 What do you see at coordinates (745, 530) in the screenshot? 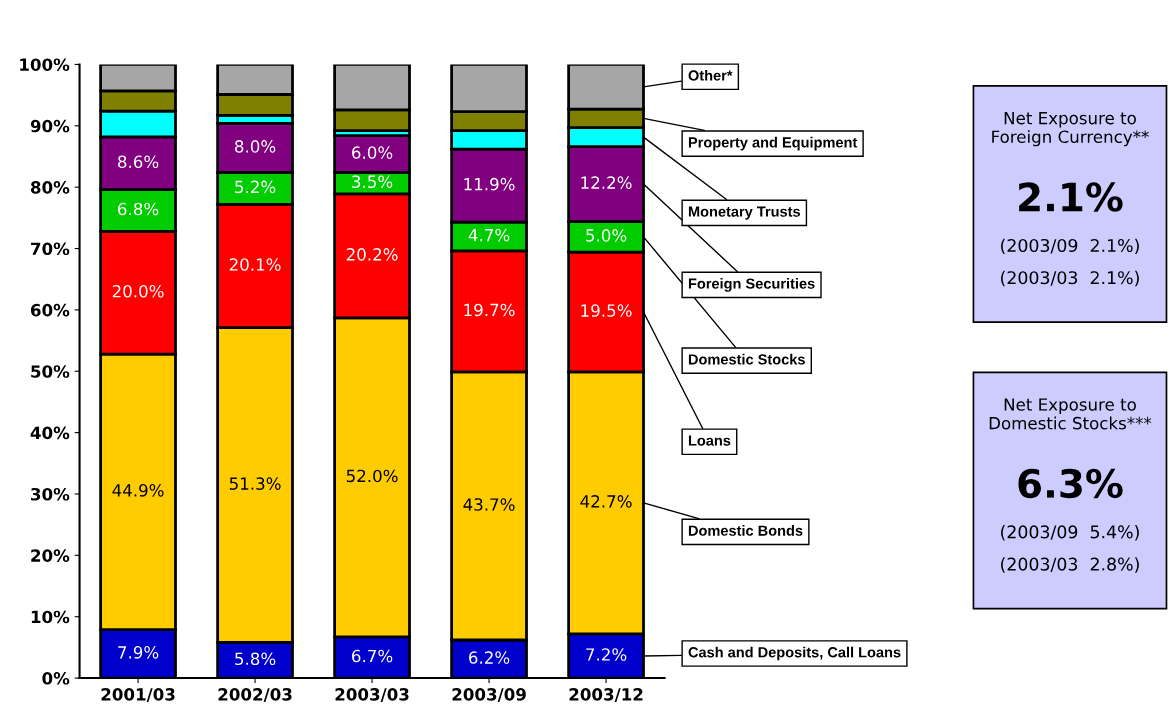
I see `text: Domestic Bonds` at bounding box center [745, 530].